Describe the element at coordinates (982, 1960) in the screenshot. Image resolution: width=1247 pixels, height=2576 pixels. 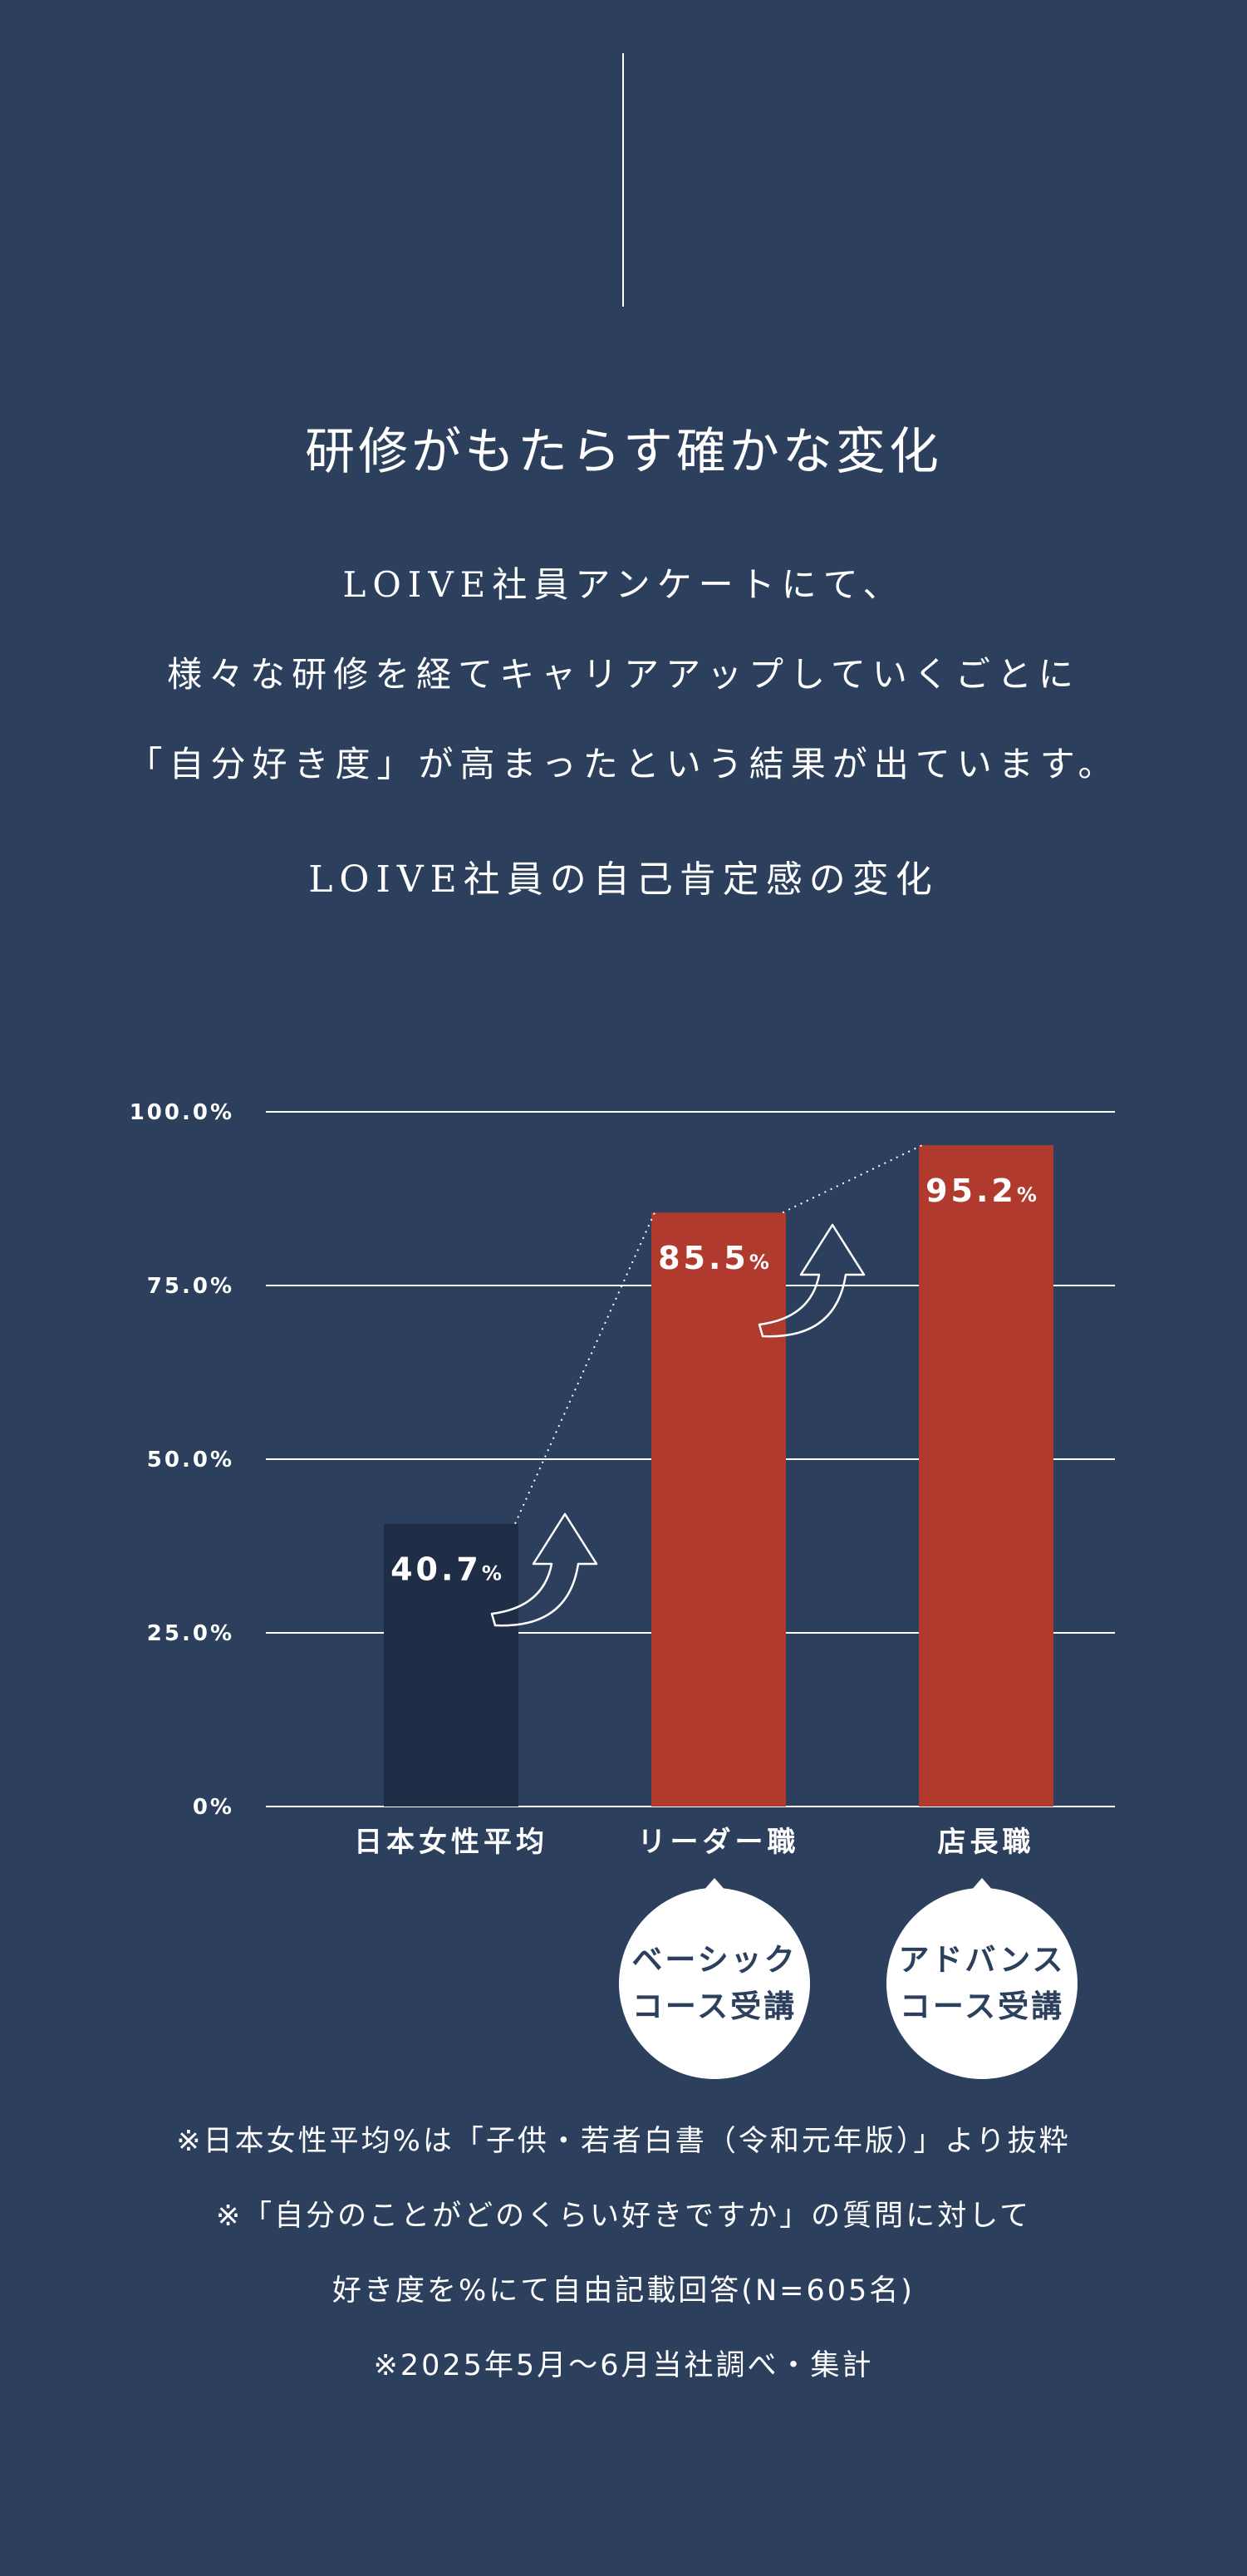
I see `badge-advance-line1: アドバンス` at that location.